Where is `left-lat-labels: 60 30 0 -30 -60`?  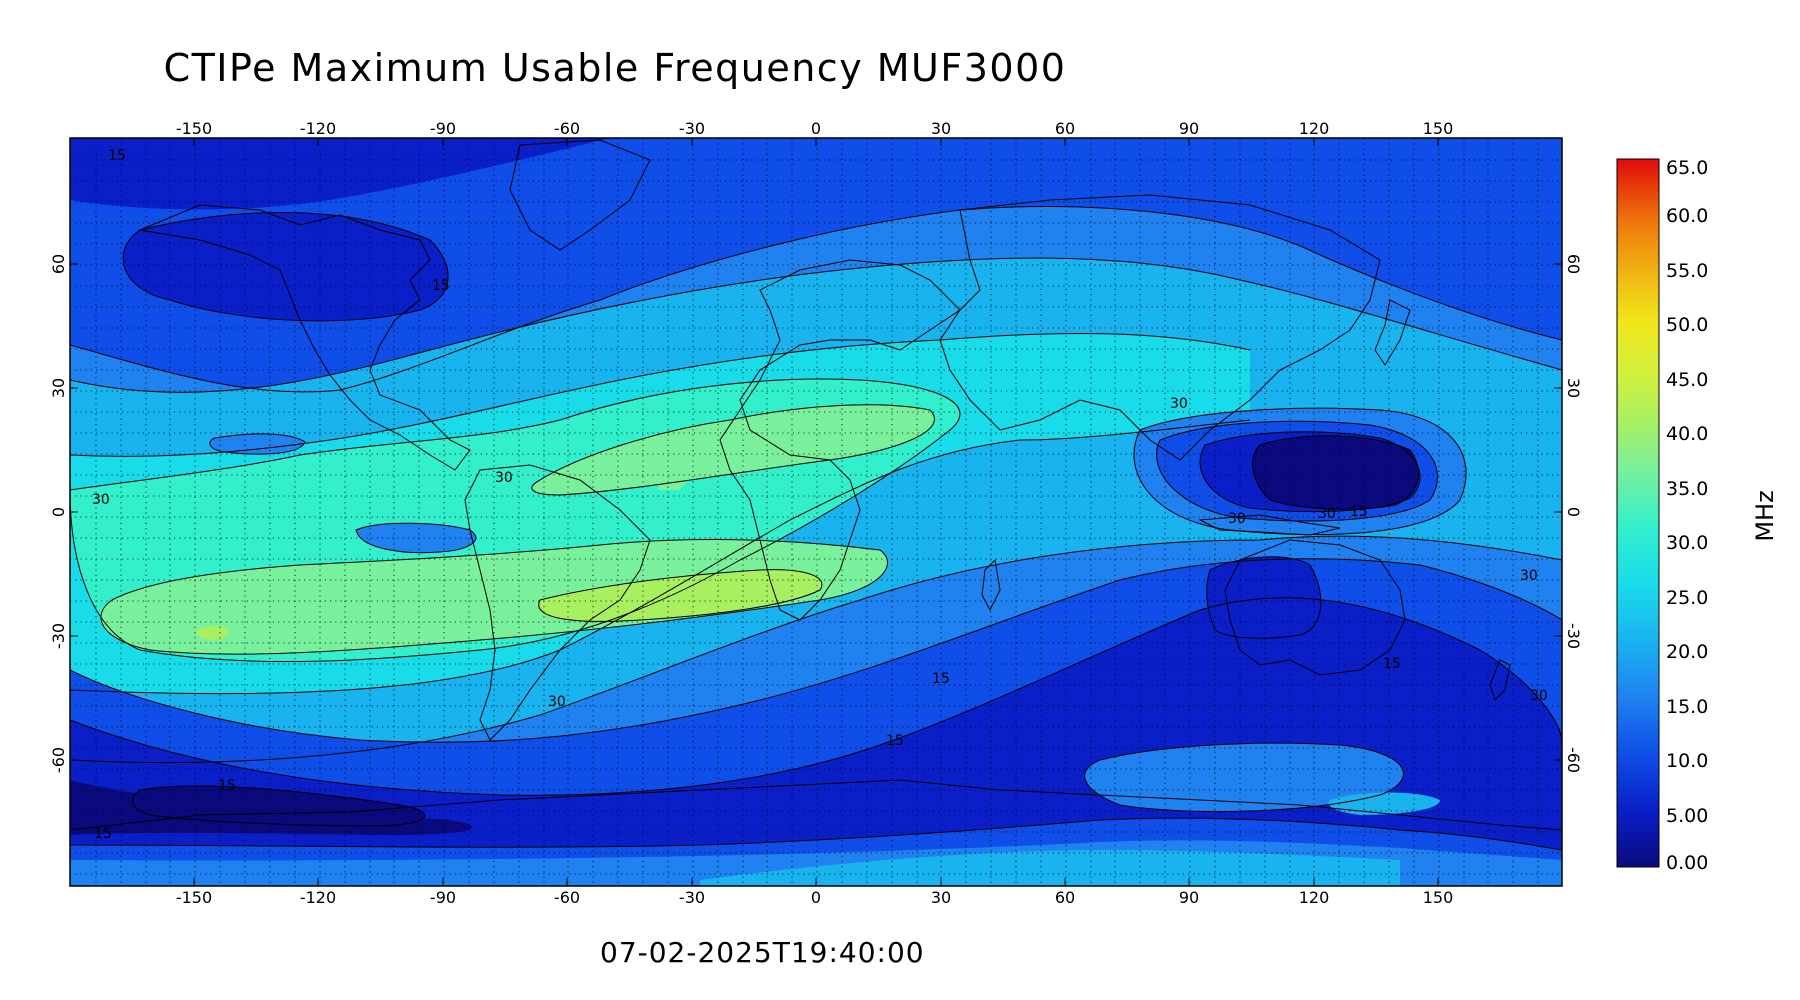 left-lat-labels: 60 30 0 -30 -60 is located at coordinates (58, 513).